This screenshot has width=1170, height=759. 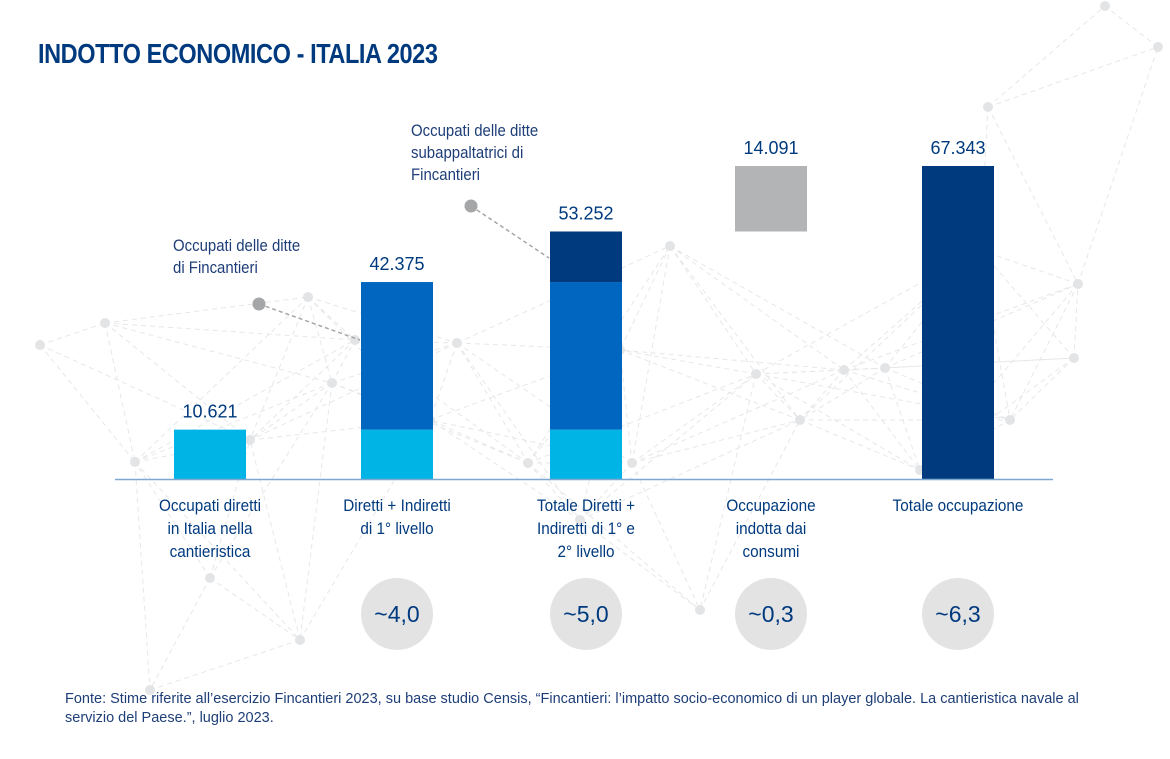 I want to click on bar-group: 14.091, so click(x=771, y=185).